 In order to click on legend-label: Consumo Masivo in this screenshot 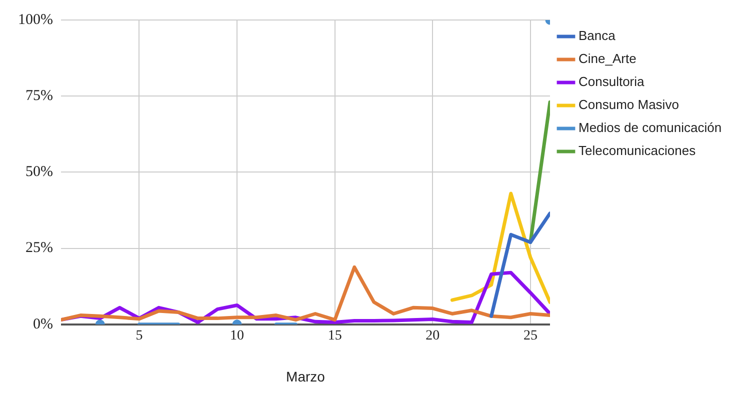, I will do `click(628, 104)`.